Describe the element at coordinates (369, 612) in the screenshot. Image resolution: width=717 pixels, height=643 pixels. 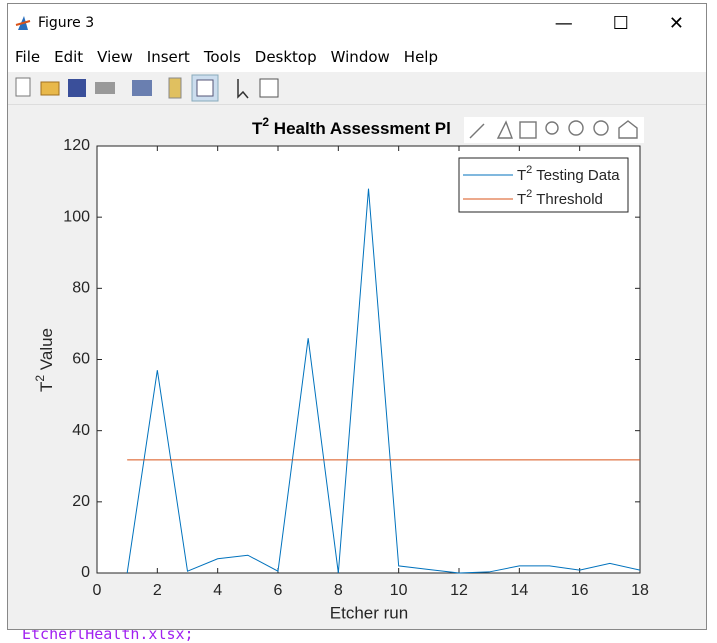
I see `x-axis-label: Etcher run` at that location.